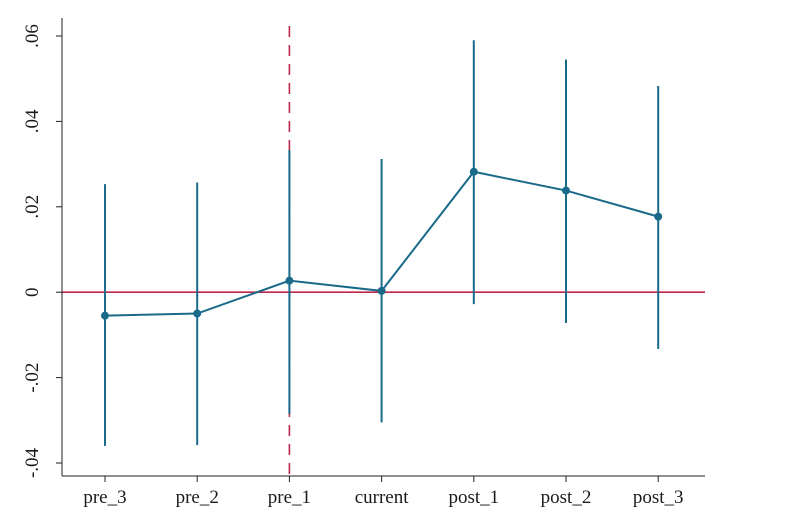 This screenshot has height=527, width=808. Describe the element at coordinates (32, 292) in the screenshot. I see `y-tick-label: 0` at that location.